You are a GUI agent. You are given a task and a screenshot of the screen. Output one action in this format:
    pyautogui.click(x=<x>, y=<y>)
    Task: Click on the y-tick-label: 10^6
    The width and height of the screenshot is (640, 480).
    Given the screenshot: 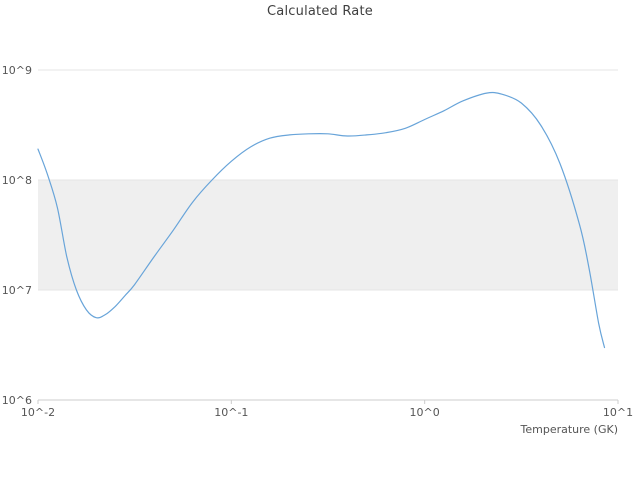 What is the action you would take?
    pyautogui.click(x=17, y=400)
    